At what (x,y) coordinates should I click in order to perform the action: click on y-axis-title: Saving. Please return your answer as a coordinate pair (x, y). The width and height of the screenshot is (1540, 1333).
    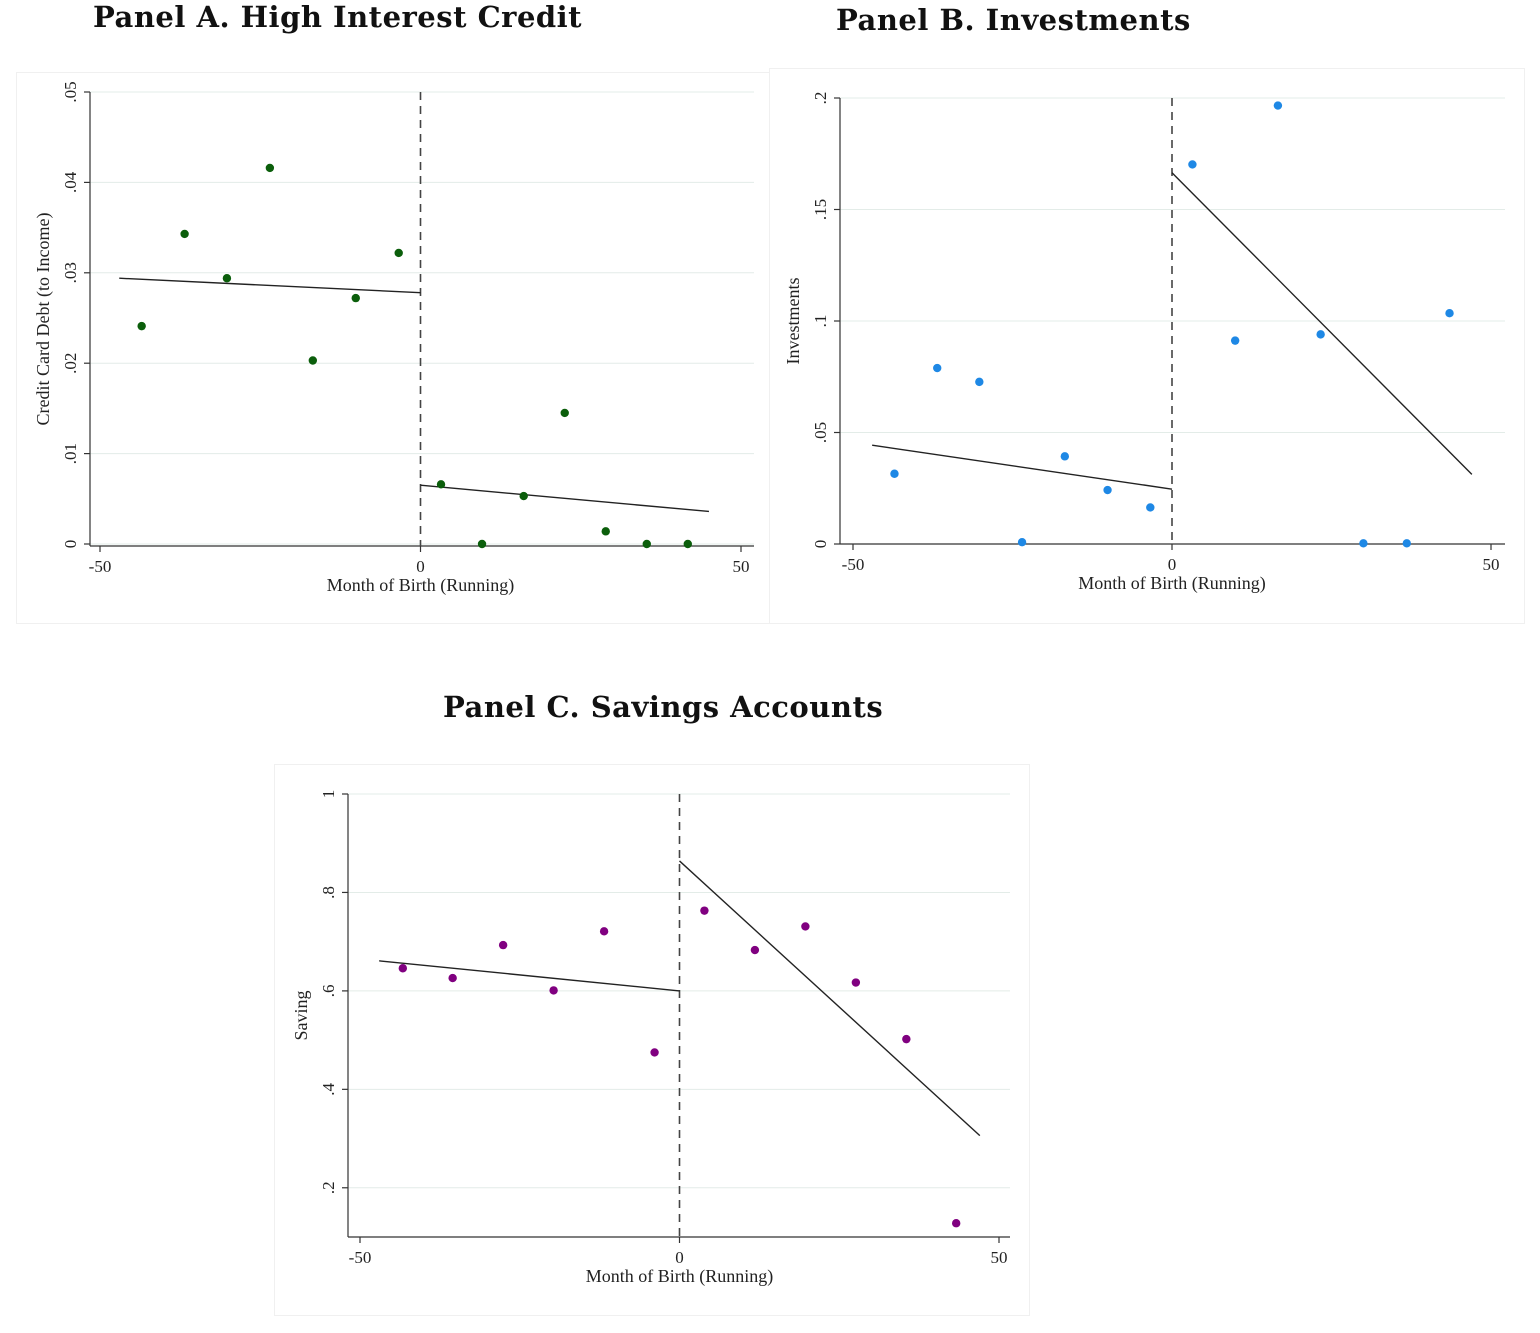
    Looking at the image, I should click on (301, 1015).